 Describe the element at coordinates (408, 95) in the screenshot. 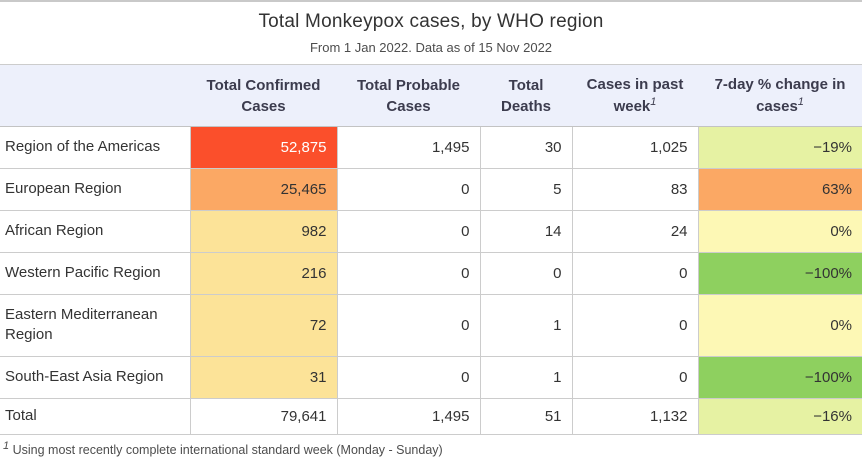

I see `column-header-probable: Total Probable Cases` at that location.